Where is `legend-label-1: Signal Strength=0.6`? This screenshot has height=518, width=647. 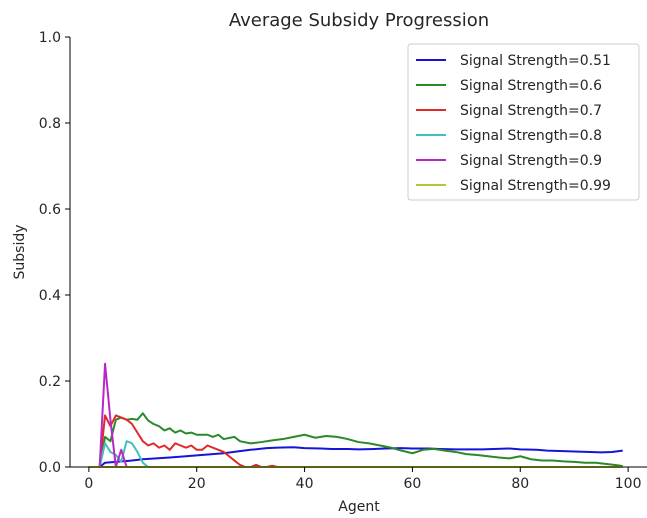 legend-label-1: Signal Strength=0.6 is located at coordinates (531, 86).